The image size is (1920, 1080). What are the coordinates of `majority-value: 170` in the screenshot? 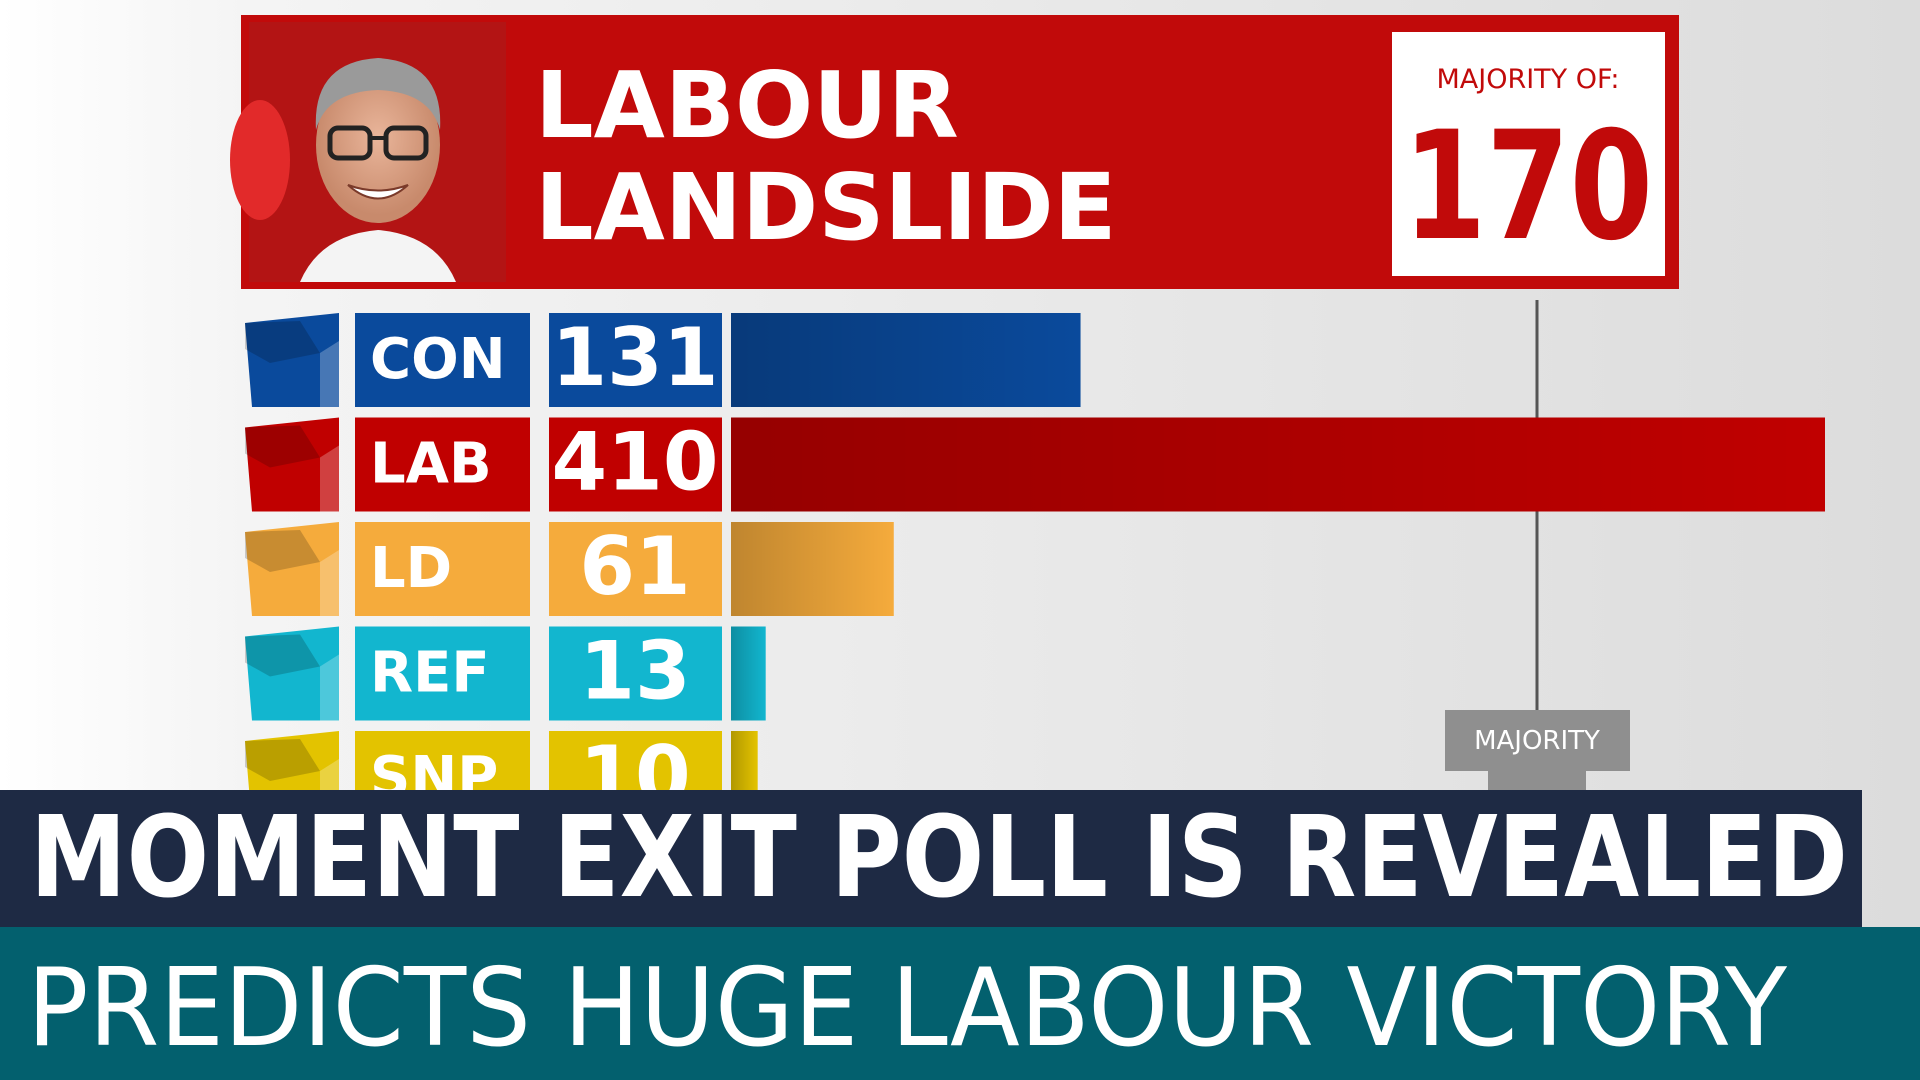 It's located at (1528, 187).